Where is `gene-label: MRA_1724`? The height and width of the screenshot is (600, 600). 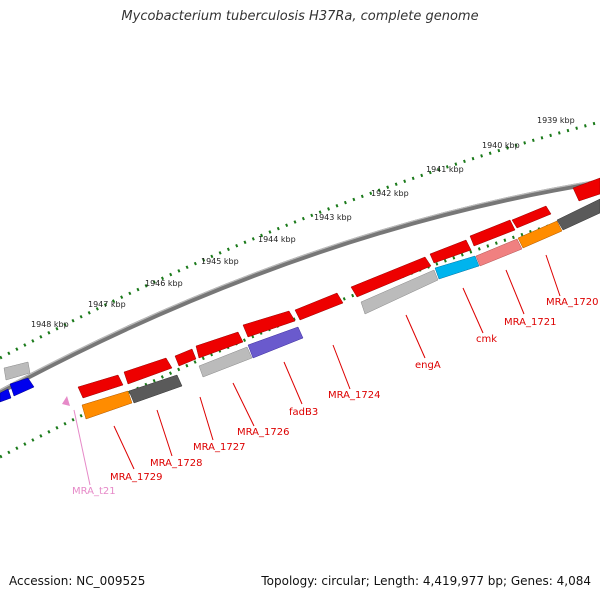 gene-label: MRA_1724 is located at coordinates (354, 395).